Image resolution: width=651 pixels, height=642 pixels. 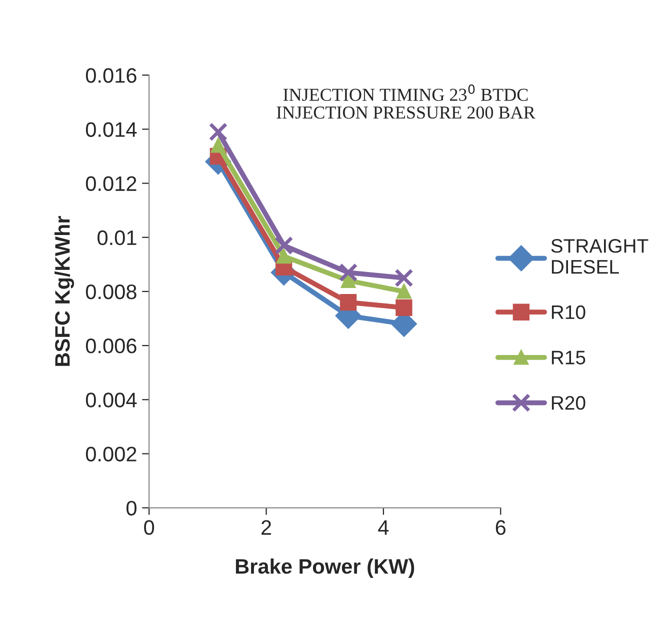 What do you see at coordinates (599, 256) in the screenshot?
I see `legend-label: STRAIGHT DIESEL` at bounding box center [599, 256].